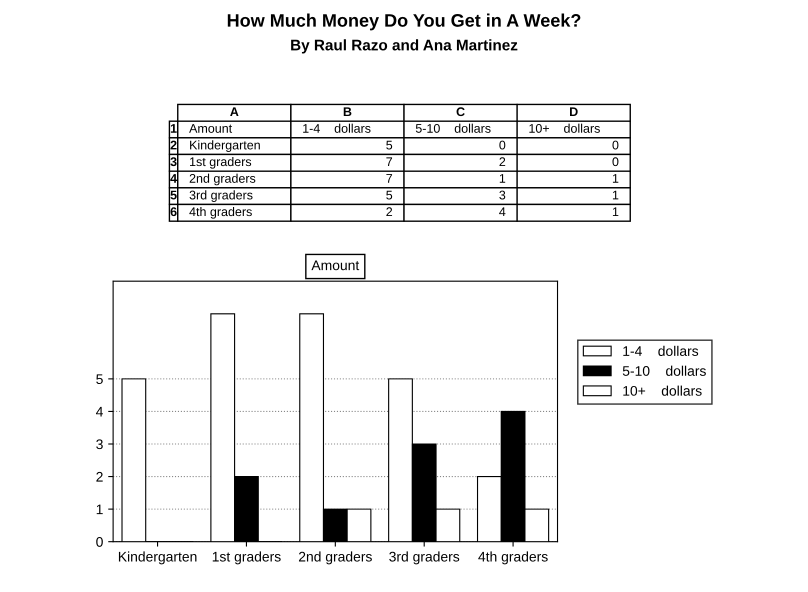 This screenshot has width=808, height=592. Describe the element at coordinates (157, 557) in the screenshot. I see `x-tick-label: Kindergarten` at that location.